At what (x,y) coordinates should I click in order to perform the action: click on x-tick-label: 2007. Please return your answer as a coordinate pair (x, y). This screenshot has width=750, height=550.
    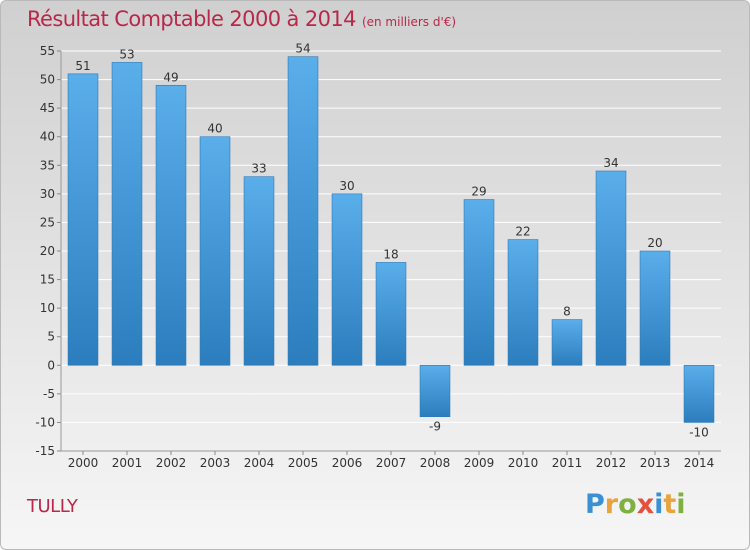
    Looking at the image, I should click on (391, 463).